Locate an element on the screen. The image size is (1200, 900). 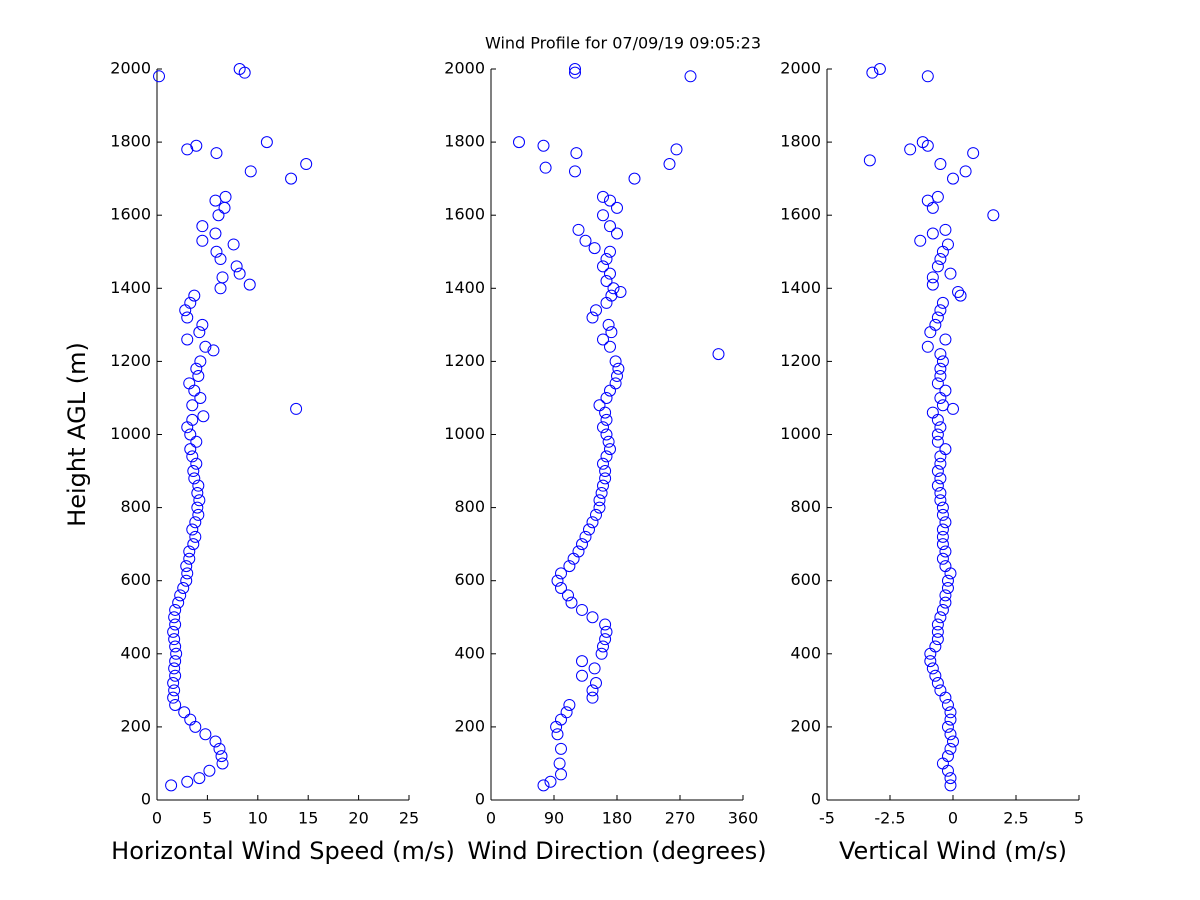
y-tick-label: 1800 is located at coordinates (130, 141).